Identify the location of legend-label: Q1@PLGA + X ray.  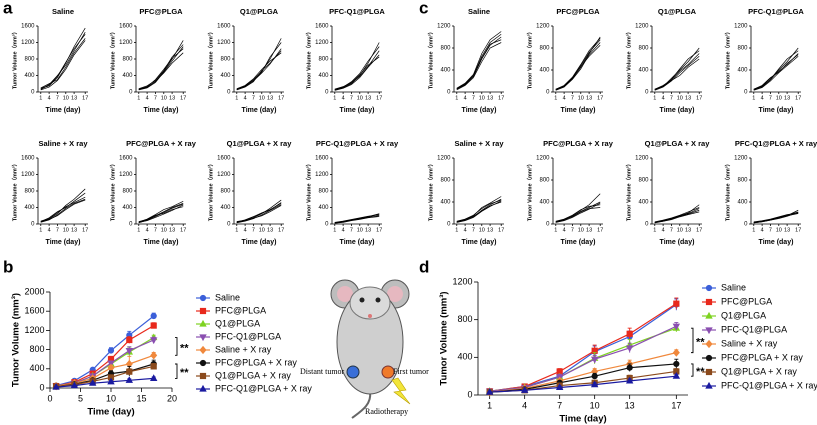
(253, 375).